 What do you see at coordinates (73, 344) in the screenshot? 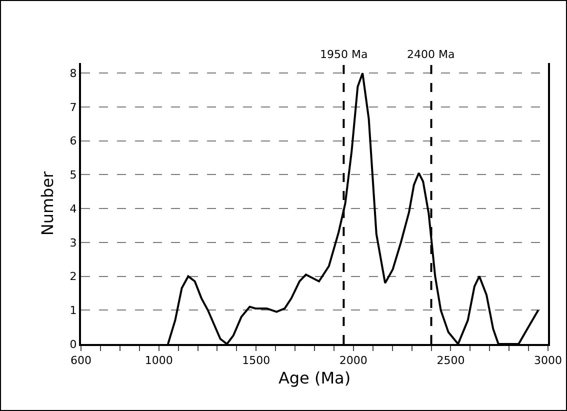
I see `y-tick-label: 0` at bounding box center [73, 344].